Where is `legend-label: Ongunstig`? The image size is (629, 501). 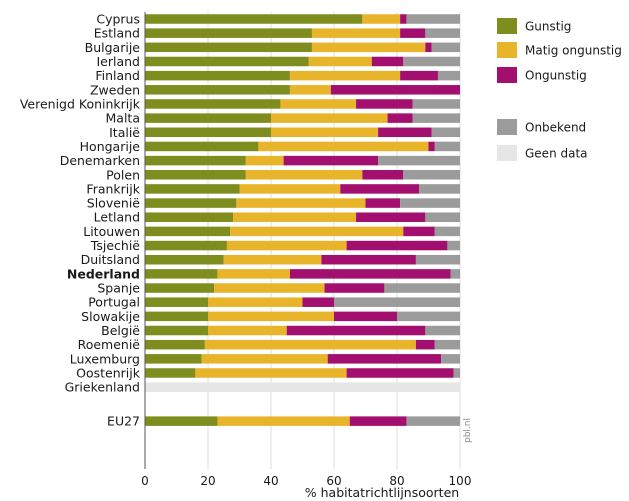 legend-label: Ongunstig is located at coordinates (556, 76).